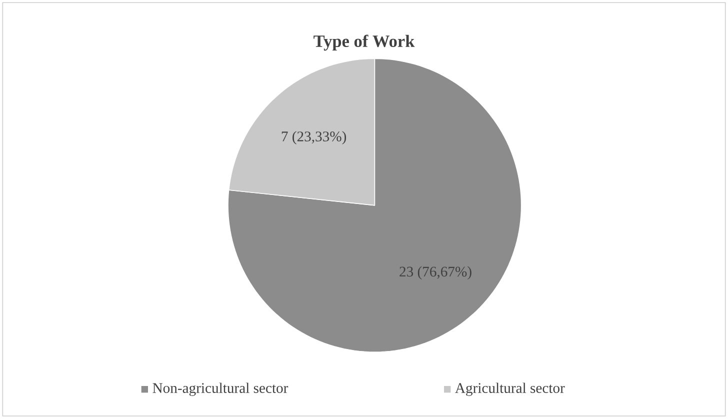 The width and height of the screenshot is (728, 419). What do you see at coordinates (364, 42) in the screenshot?
I see `chart-title: Type of Work` at bounding box center [364, 42].